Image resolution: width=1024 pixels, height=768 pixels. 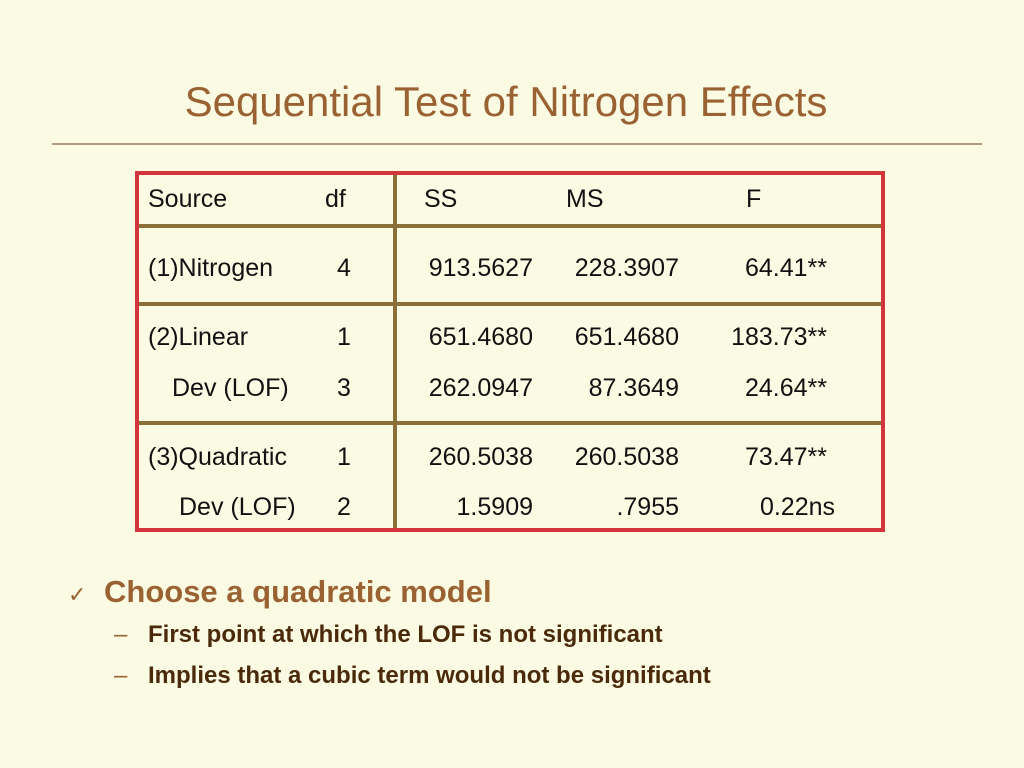 I want to click on table-cell-source: (1)Nitrogen, so click(x=211, y=268).